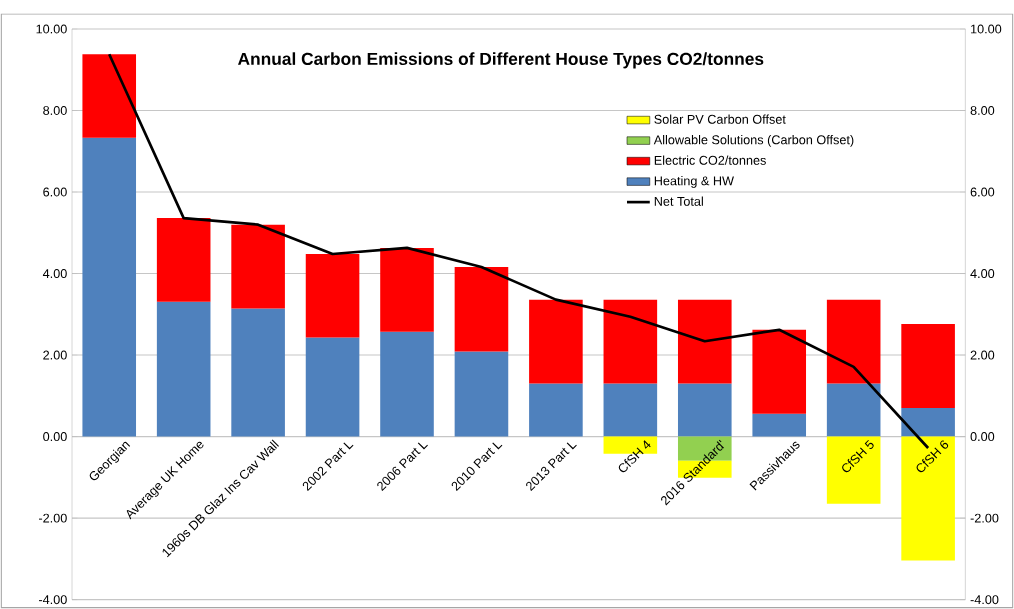 The height and width of the screenshot is (609, 1014). Describe the element at coordinates (982, 110) in the screenshot. I see `y2-tick-label: 8.00` at that location.